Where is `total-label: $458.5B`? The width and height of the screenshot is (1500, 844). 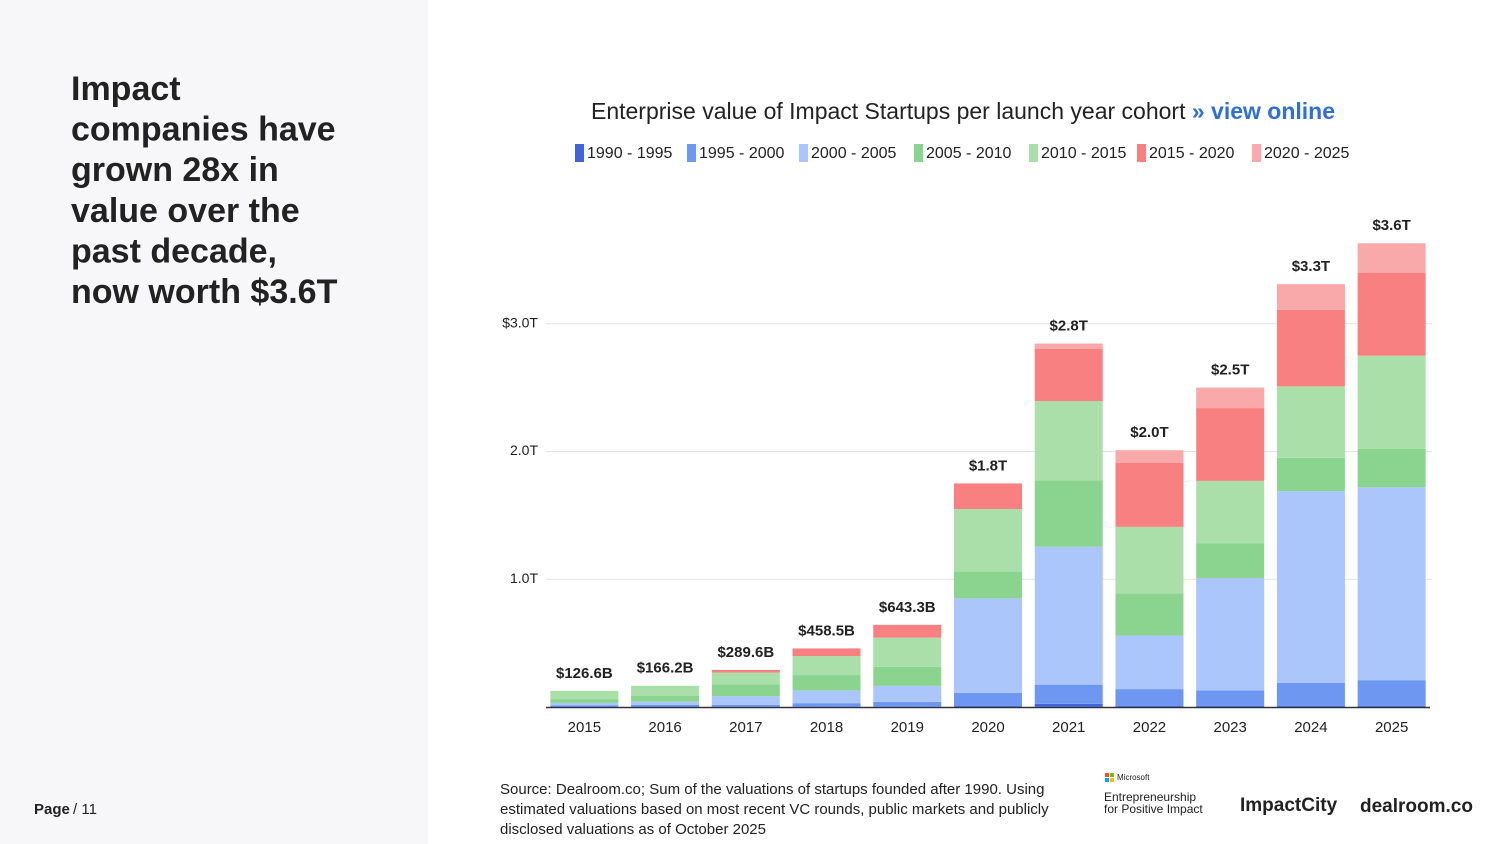 total-label: $458.5B is located at coordinates (826, 630).